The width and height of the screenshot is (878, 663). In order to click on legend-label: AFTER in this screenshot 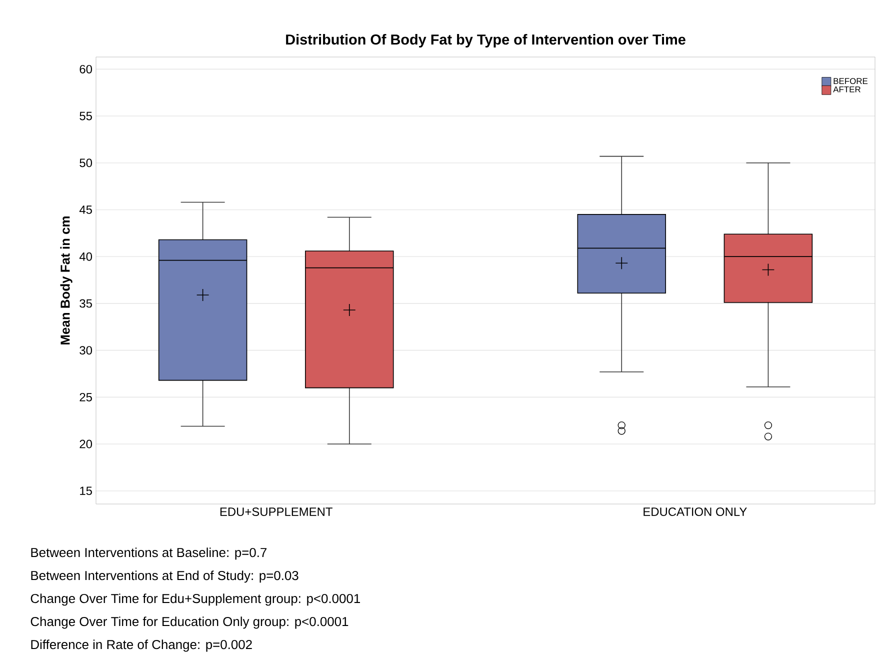, I will do `click(846, 89)`.